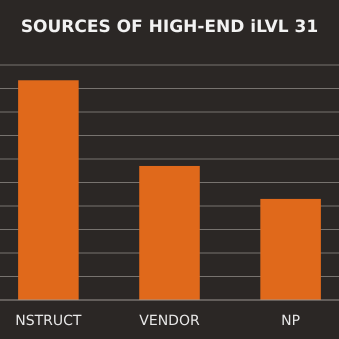  What do you see at coordinates (48, 321) in the screenshot?
I see `x-tick-label: NSTRUCT` at bounding box center [48, 321].